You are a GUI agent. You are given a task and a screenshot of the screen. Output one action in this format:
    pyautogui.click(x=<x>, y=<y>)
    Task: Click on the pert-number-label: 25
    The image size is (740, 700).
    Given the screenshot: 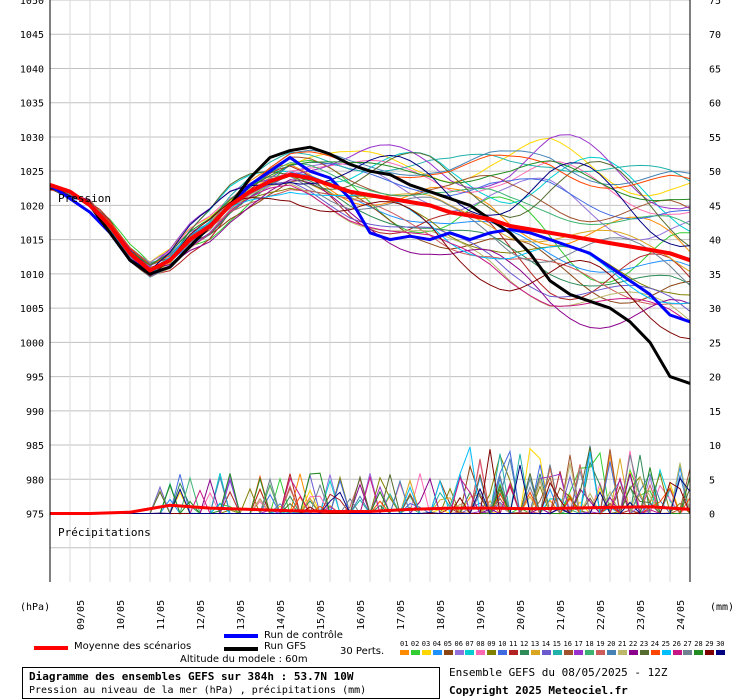 What is the action you would take?
    pyautogui.click(x=666, y=644)
    